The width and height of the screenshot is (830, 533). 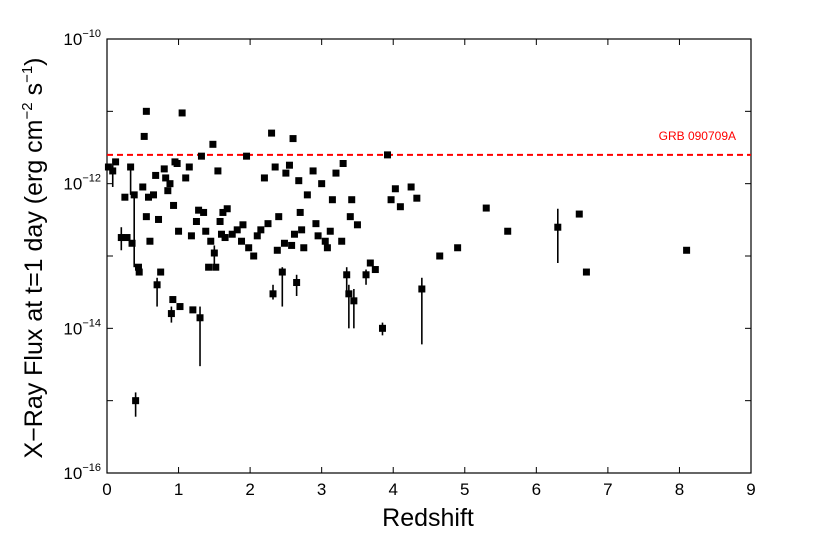 I want to click on x-tick-label: 2, so click(x=249, y=489).